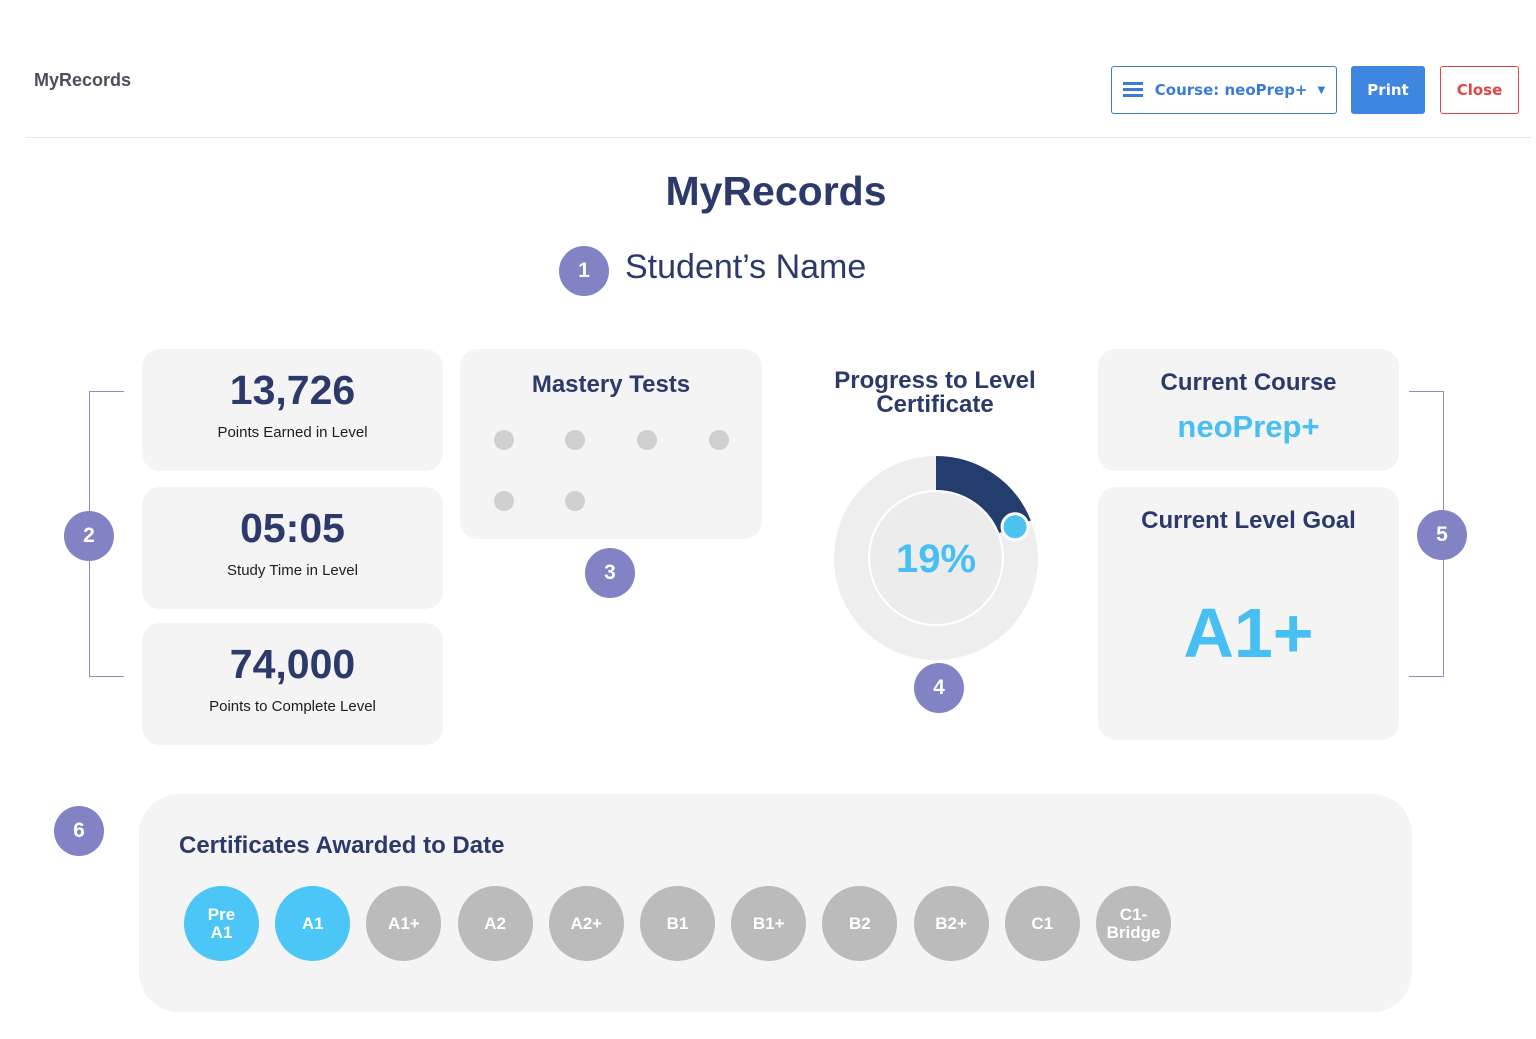 The width and height of the screenshot is (1536, 1039). I want to click on certificate-badge-label: A2, so click(495, 923).